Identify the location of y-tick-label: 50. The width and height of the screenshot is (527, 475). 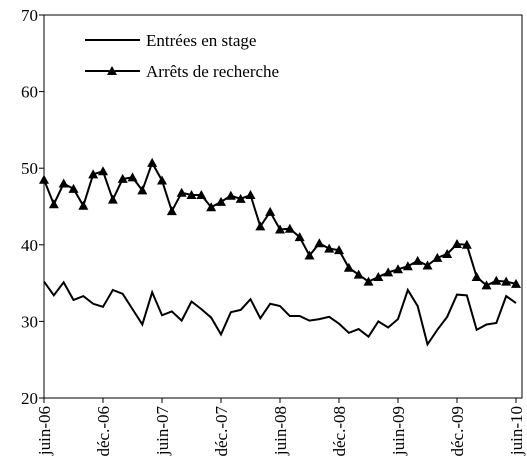
(29, 168).